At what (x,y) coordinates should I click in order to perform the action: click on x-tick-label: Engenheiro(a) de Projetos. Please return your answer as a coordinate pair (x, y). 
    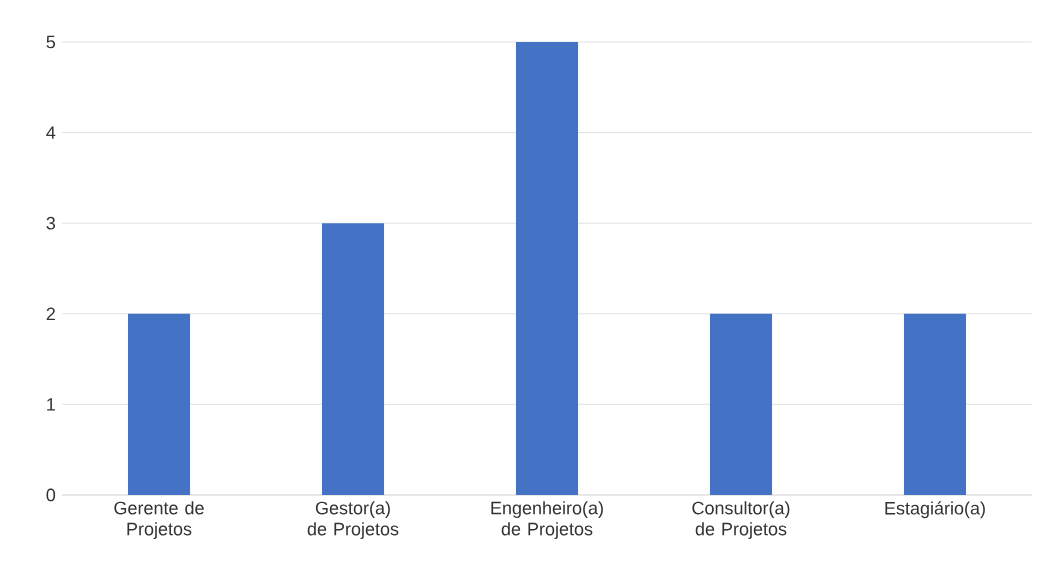
    Looking at the image, I should click on (547, 520).